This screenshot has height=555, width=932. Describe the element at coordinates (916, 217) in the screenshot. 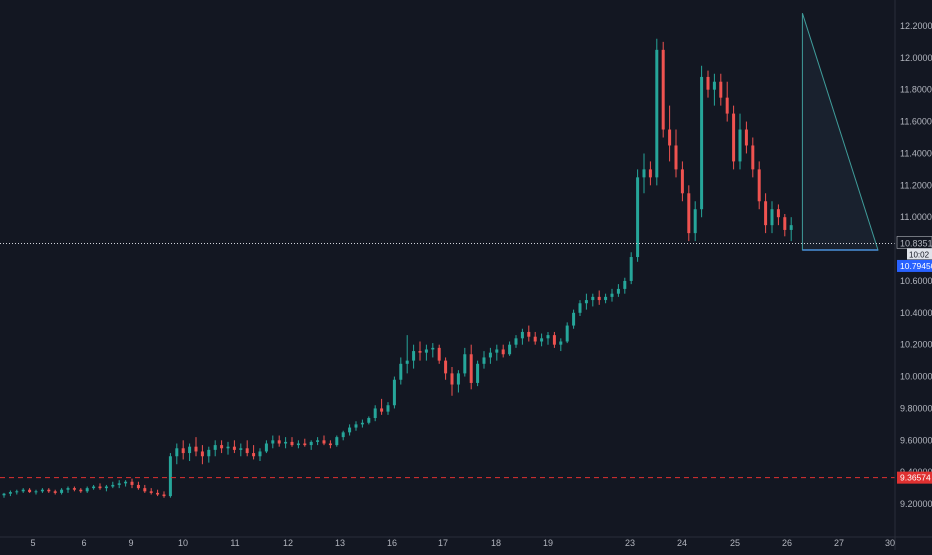

I see `price-tick-label: 11.00000` at that location.